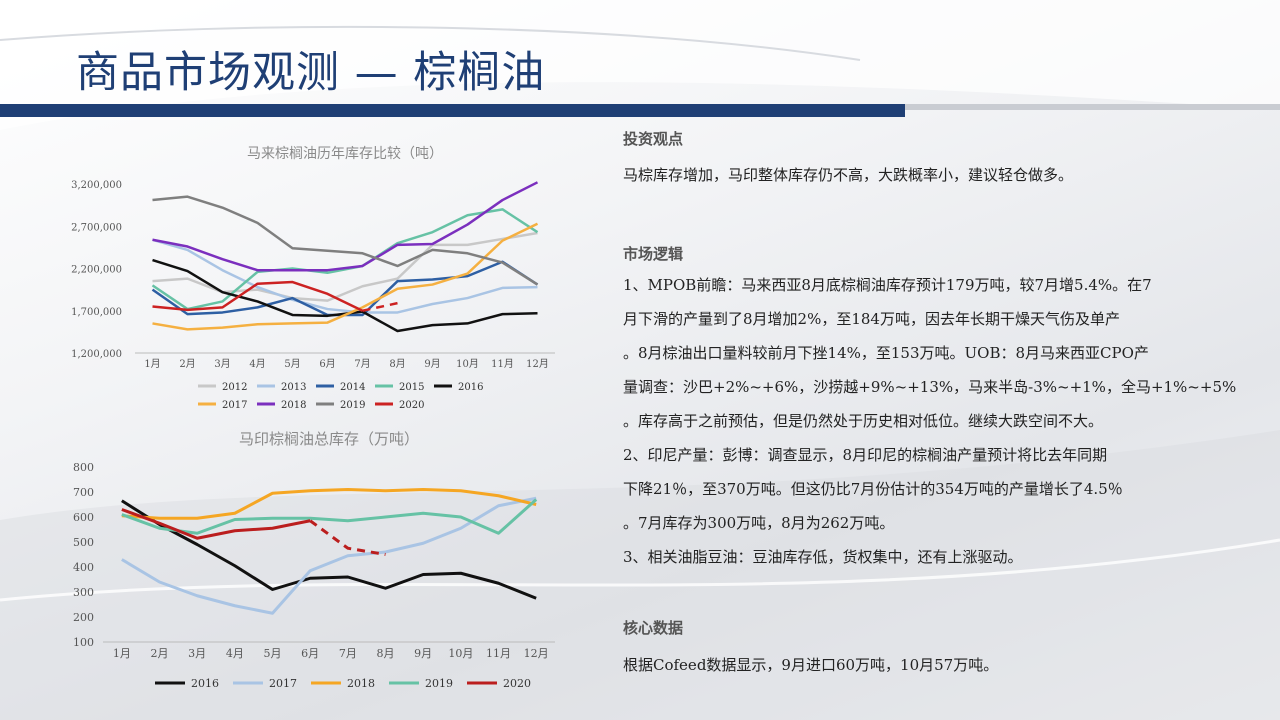  I want to click on series-line-2016, so click(329, 549).